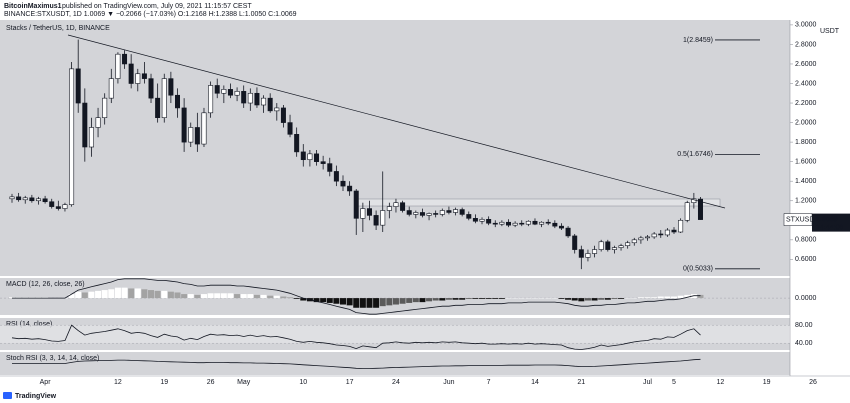 The width and height of the screenshot is (850, 403). What do you see at coordinates (538, 202) in the screenshot?
I see `resistance-zone` at bounding box center [538, 202].